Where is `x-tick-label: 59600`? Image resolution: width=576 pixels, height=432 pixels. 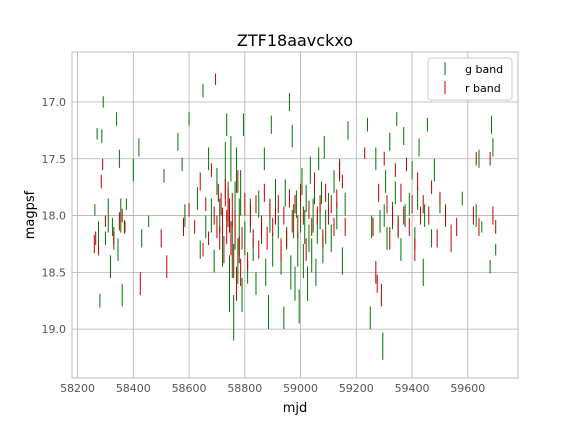 x-tick-label: 59600 is located at coordinates (467, 388).